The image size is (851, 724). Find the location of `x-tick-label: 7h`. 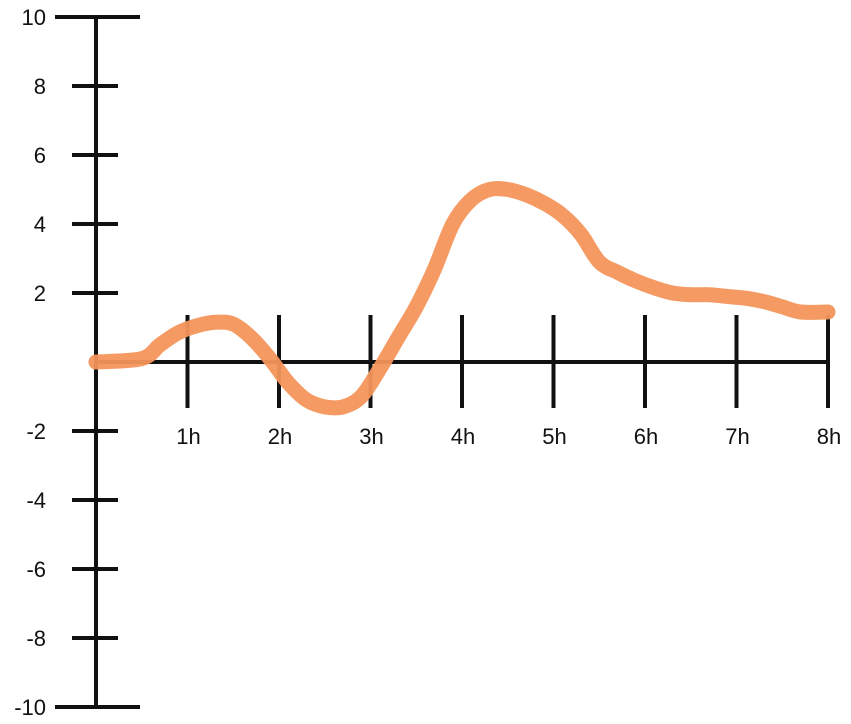

x-tick-label: 7h is located at coordinates (737, 436).